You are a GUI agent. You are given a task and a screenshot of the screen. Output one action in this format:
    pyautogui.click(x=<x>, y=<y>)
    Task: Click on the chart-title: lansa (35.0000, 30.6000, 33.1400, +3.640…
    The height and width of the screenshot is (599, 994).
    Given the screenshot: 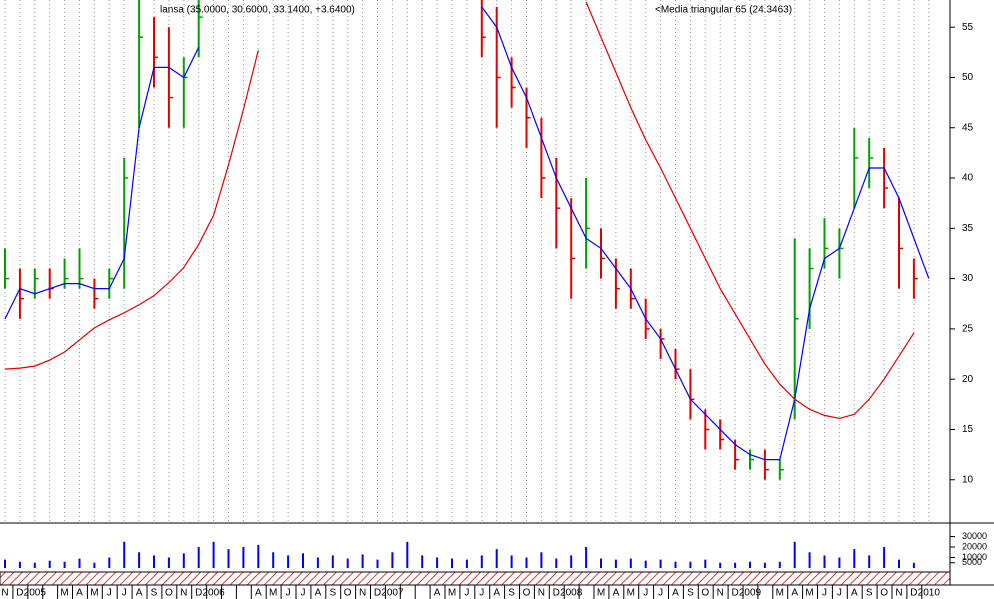 What is the action you would take?
    pyautogui.click(x=257, y=10)
    